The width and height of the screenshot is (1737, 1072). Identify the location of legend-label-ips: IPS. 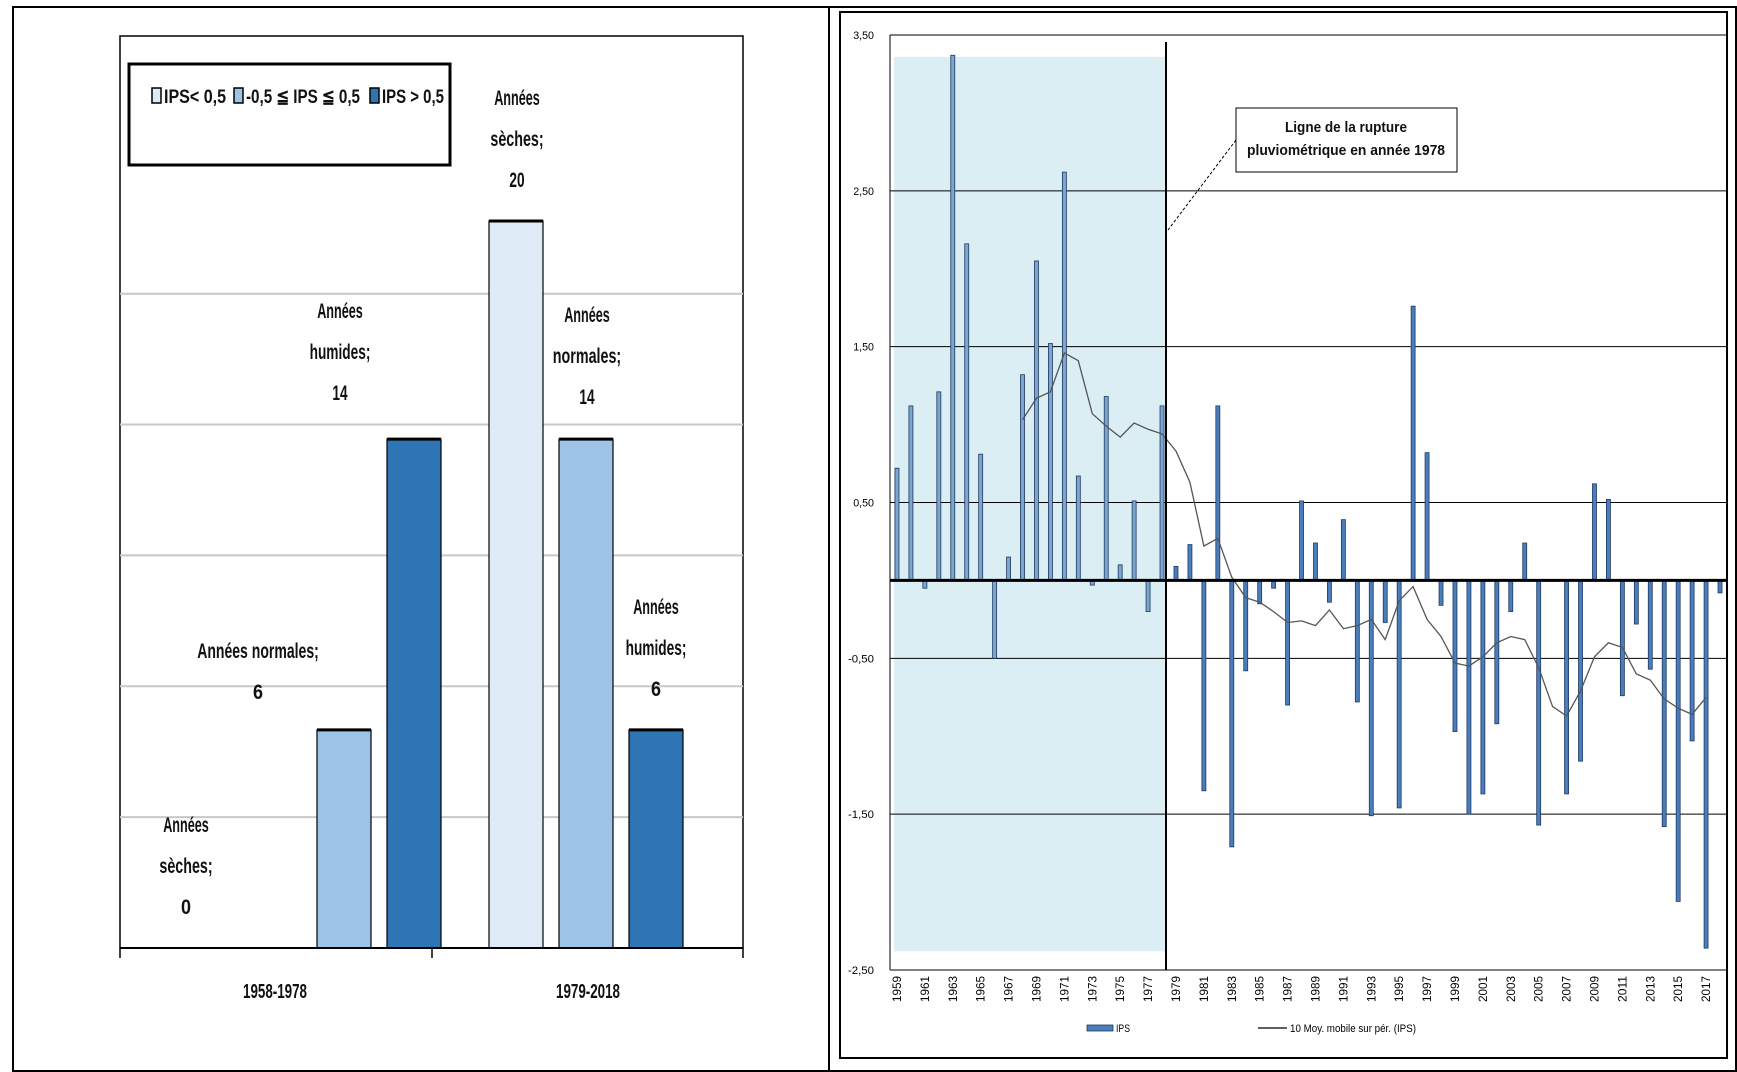
(1123, 1029).